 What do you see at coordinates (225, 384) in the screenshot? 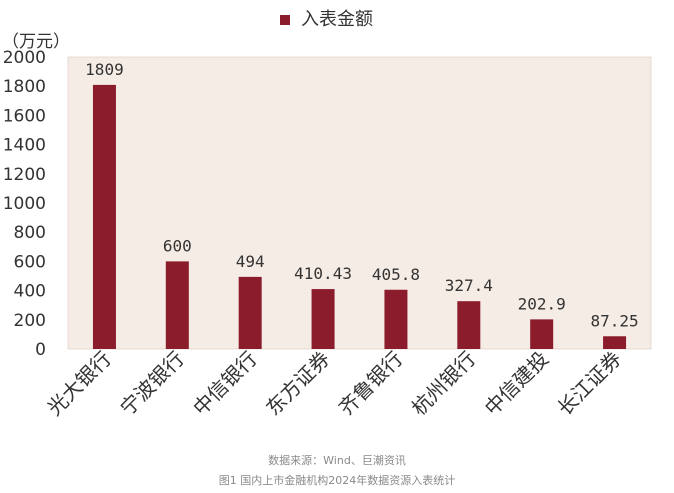
I see `x-category-label: 中信银行` at bounding box center [225, 384].